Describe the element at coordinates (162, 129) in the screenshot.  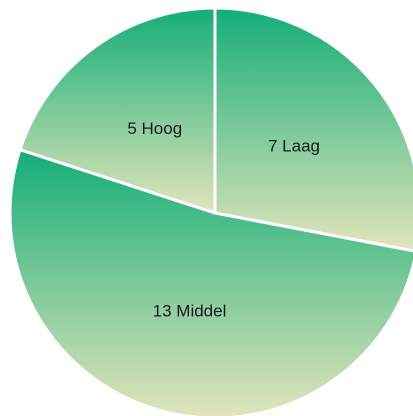
I see `slice-category: Hoog` at that location.